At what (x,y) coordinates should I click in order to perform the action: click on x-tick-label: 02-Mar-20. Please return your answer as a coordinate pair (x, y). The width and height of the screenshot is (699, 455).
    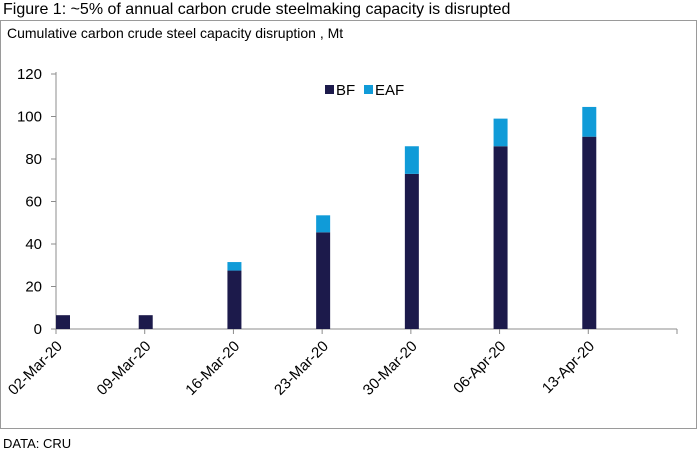
    Looking at the image, I should click on (35, 368).